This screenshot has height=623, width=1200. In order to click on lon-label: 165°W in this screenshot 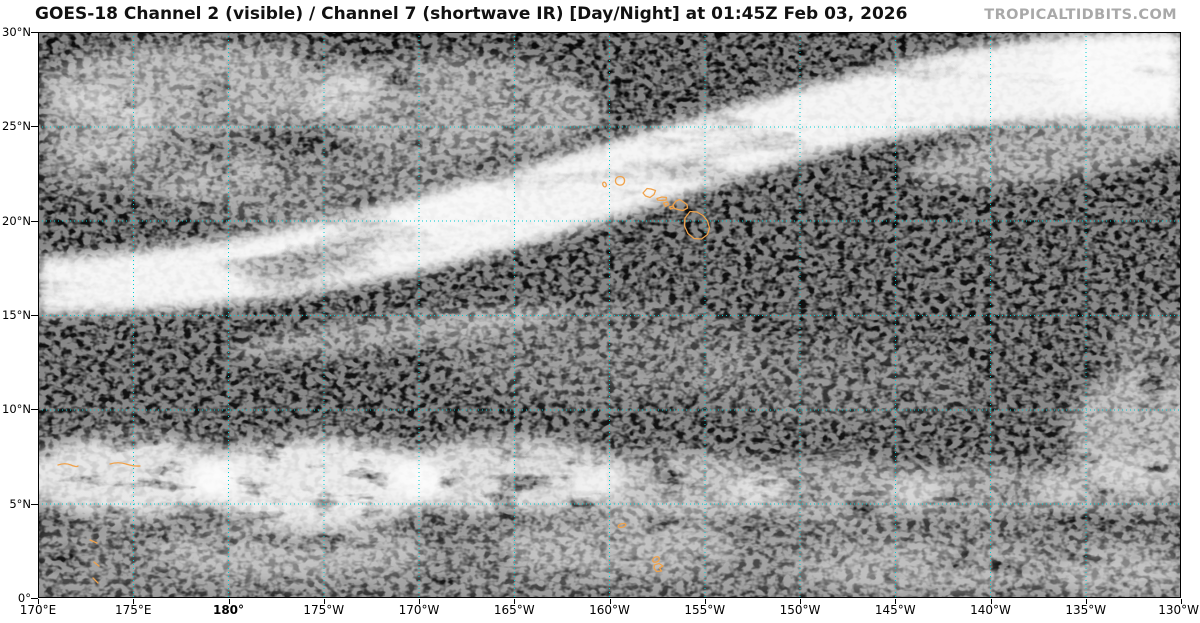, I will do `click(514, 610)`.